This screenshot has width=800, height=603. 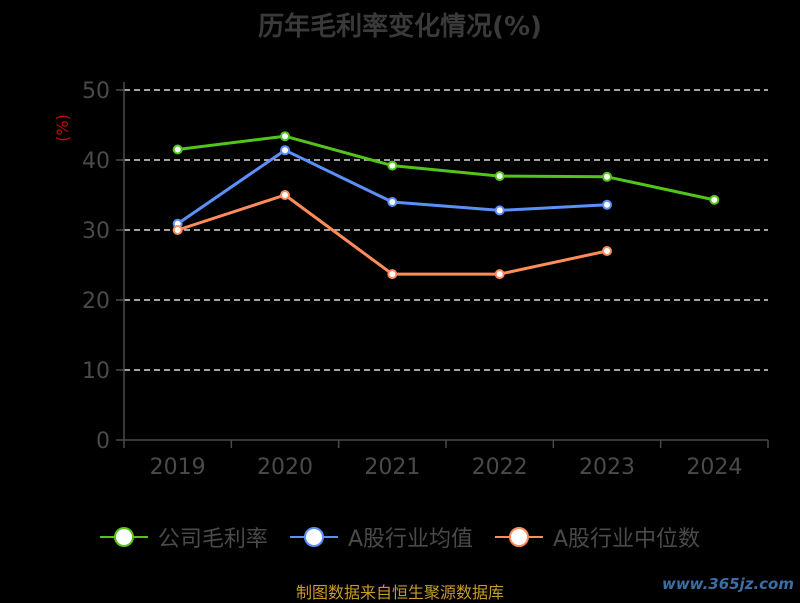 I want to click on legend-item: A股行业中位数, so click(x=597, y=537).